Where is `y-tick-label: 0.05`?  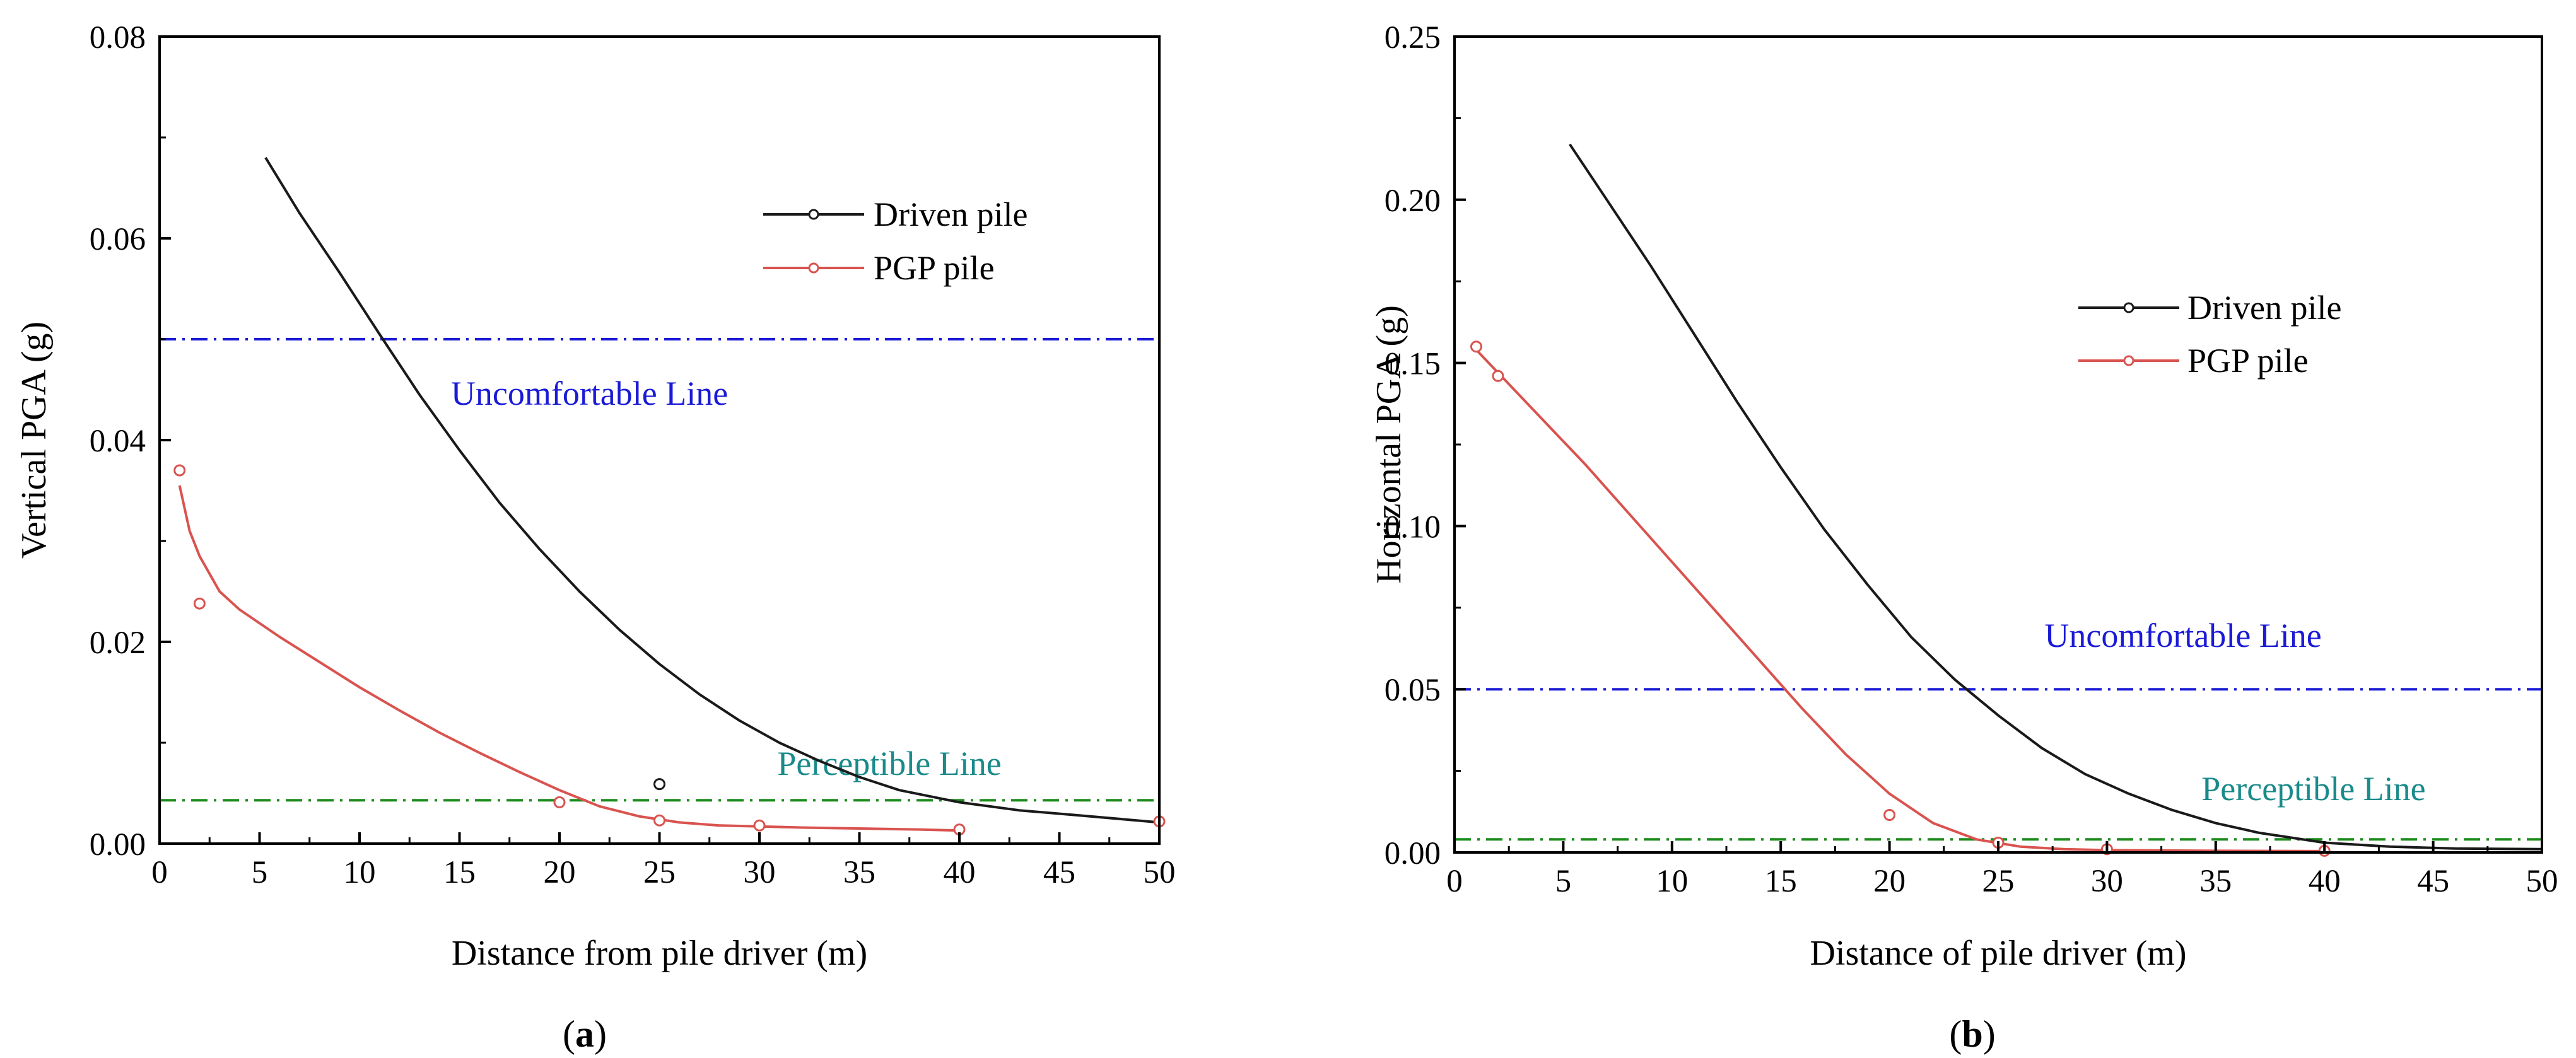
y-tick-label: 0.05 is located at coordinates (1413, 690).